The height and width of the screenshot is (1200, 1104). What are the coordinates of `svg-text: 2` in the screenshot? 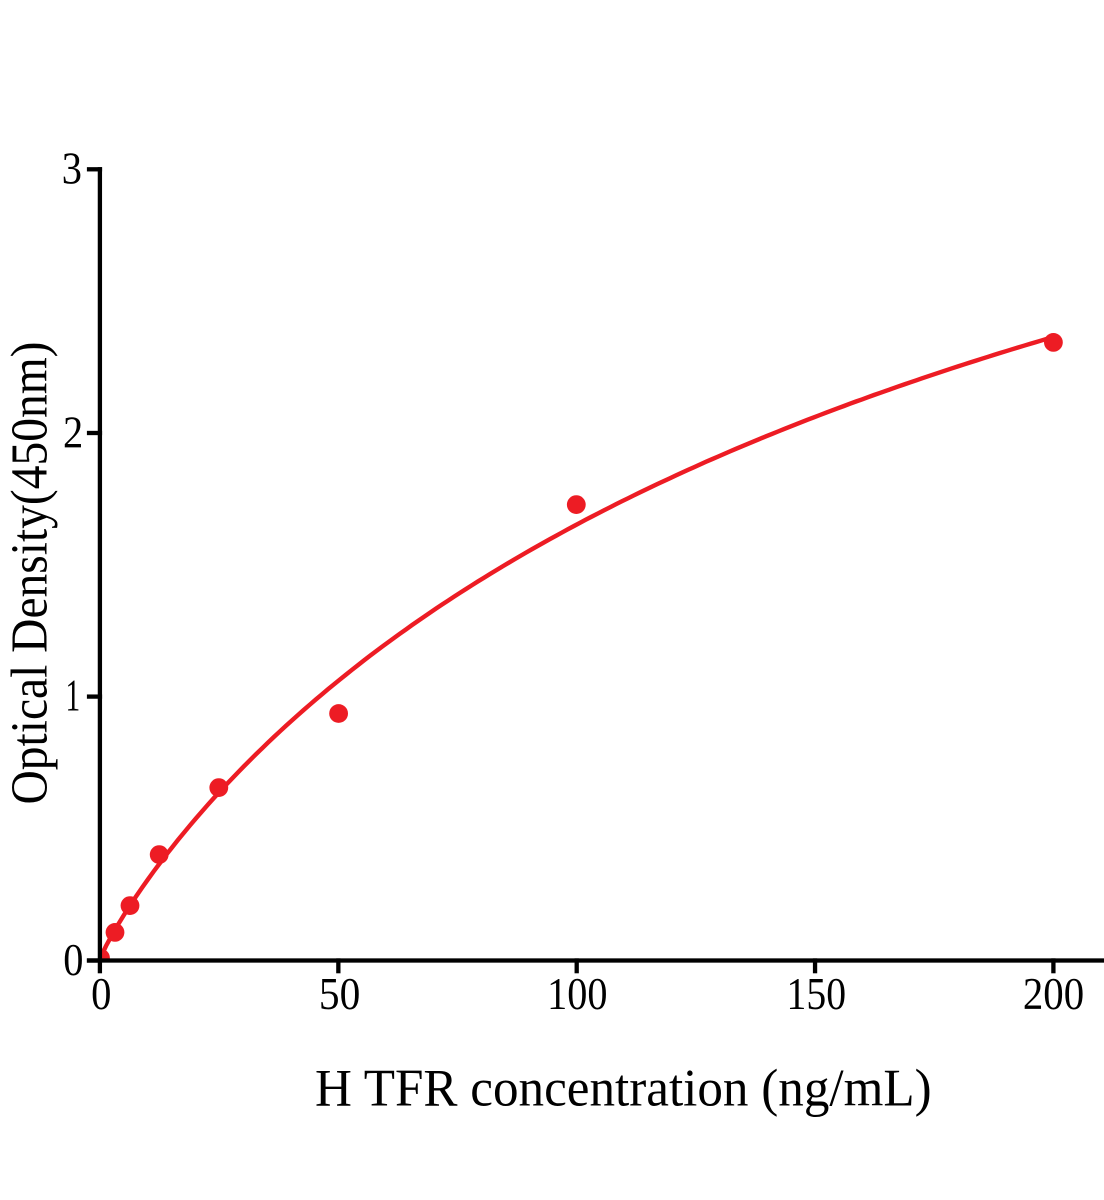 It's located at (73, 432).